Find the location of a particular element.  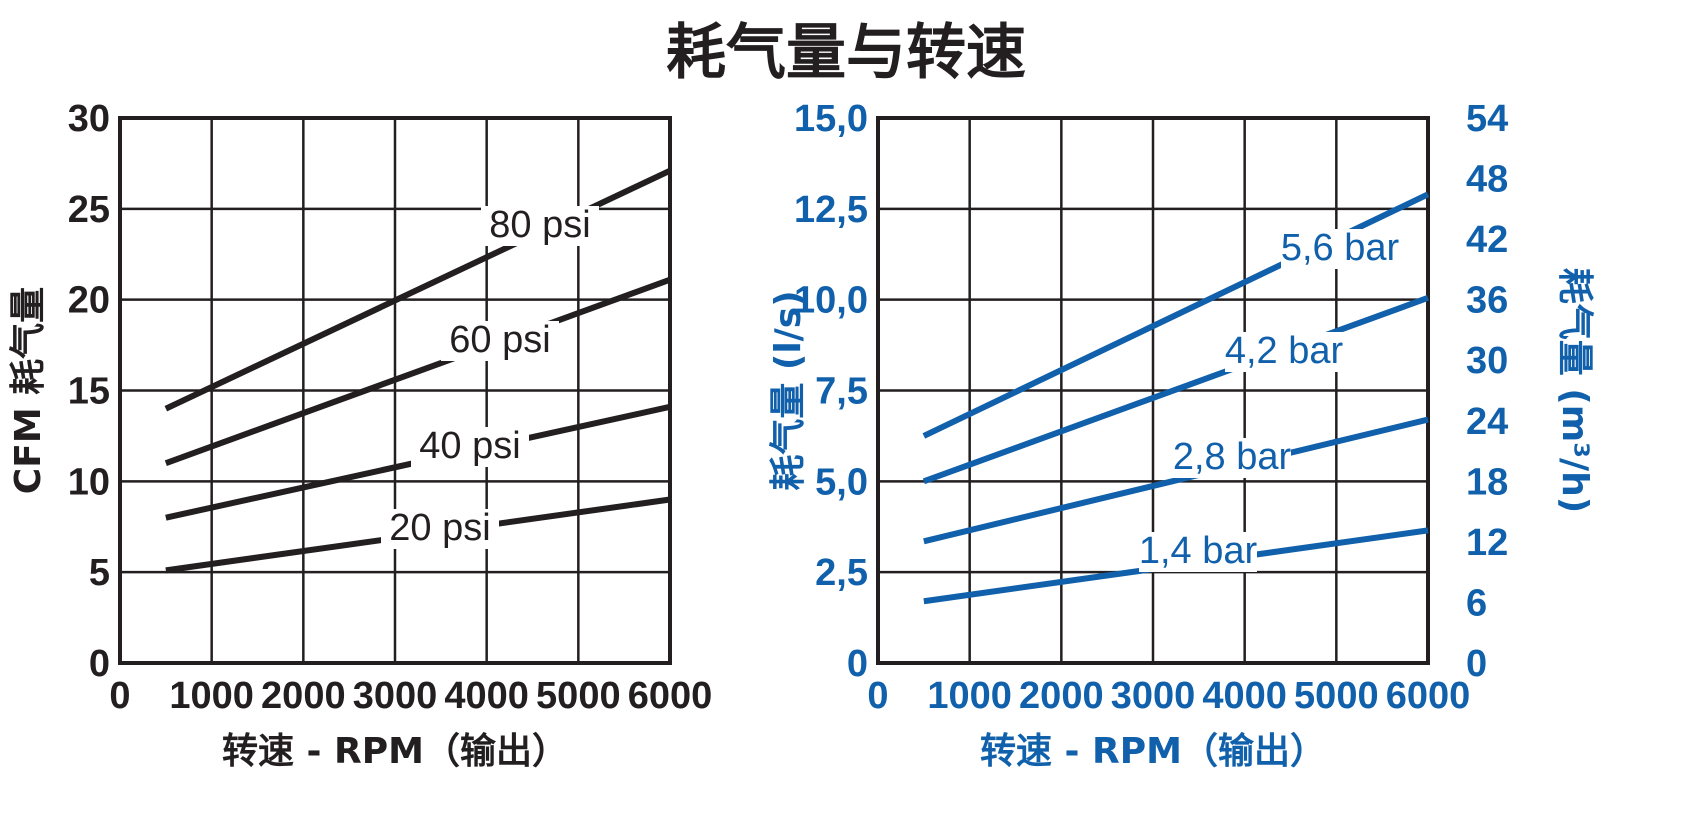

y-tick-label: 15,0 is located at coordinates (831, 119).